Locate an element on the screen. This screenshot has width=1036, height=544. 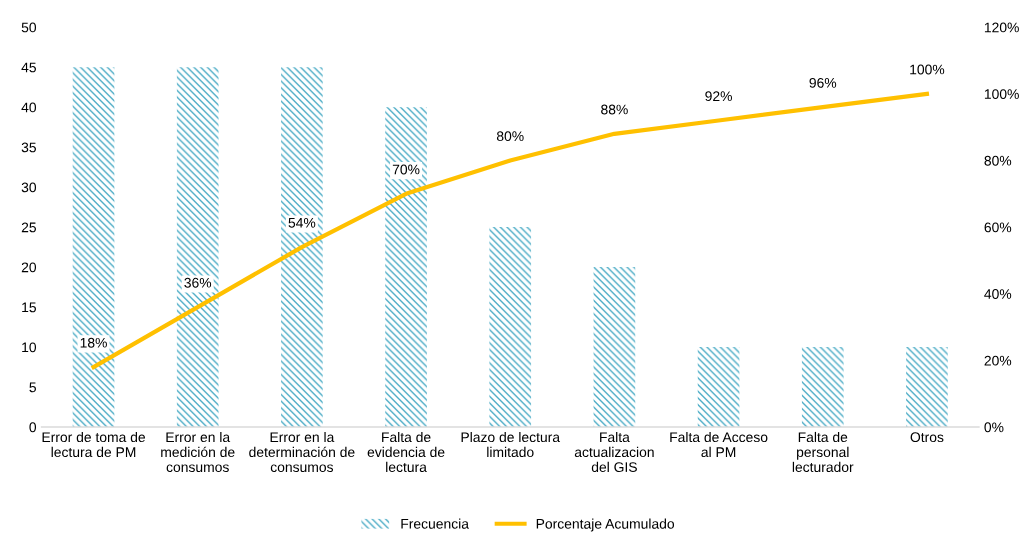
y-tick-label: 0 is located at coordinates (33, 427).